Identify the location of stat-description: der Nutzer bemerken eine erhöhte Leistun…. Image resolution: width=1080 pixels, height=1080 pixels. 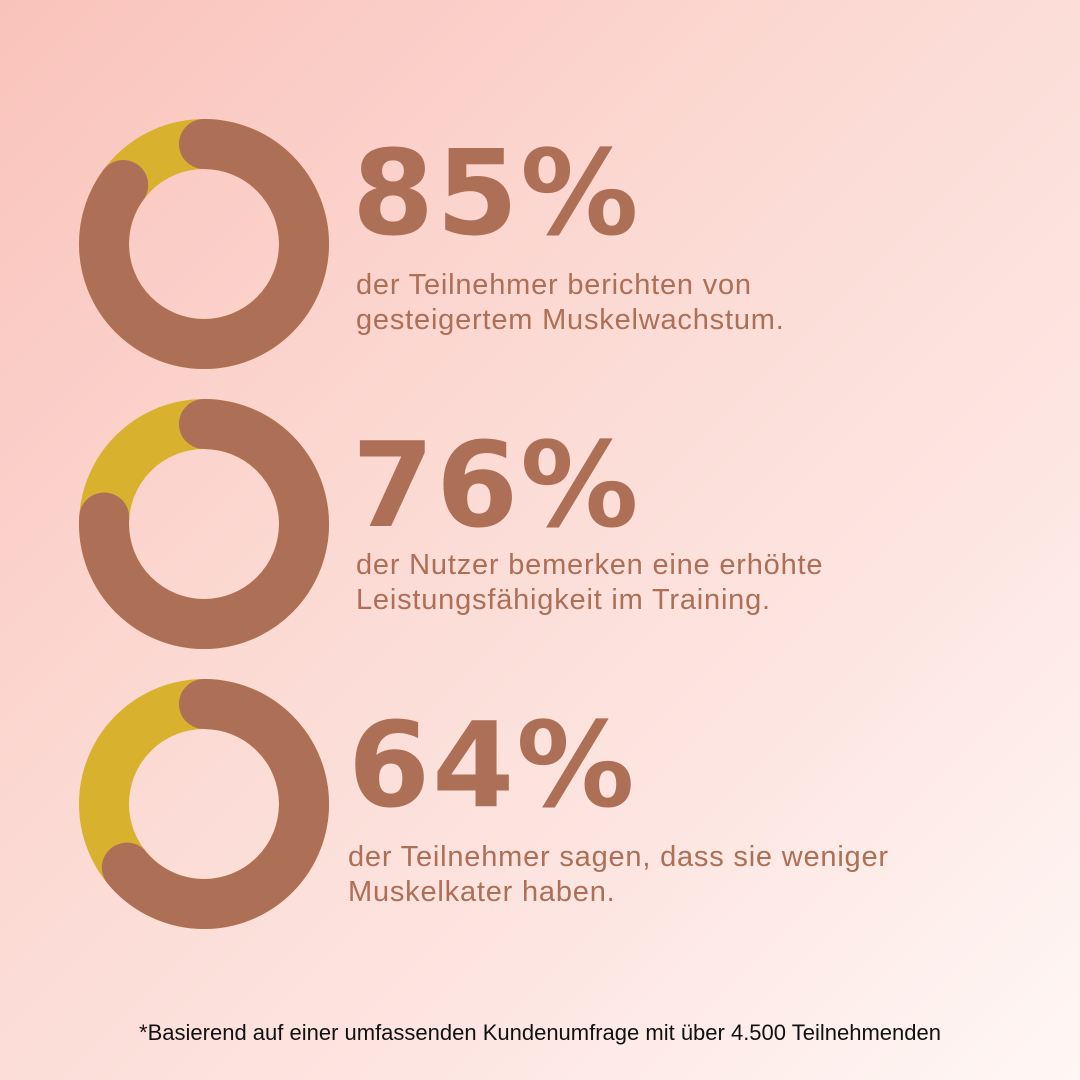
(706, 583).